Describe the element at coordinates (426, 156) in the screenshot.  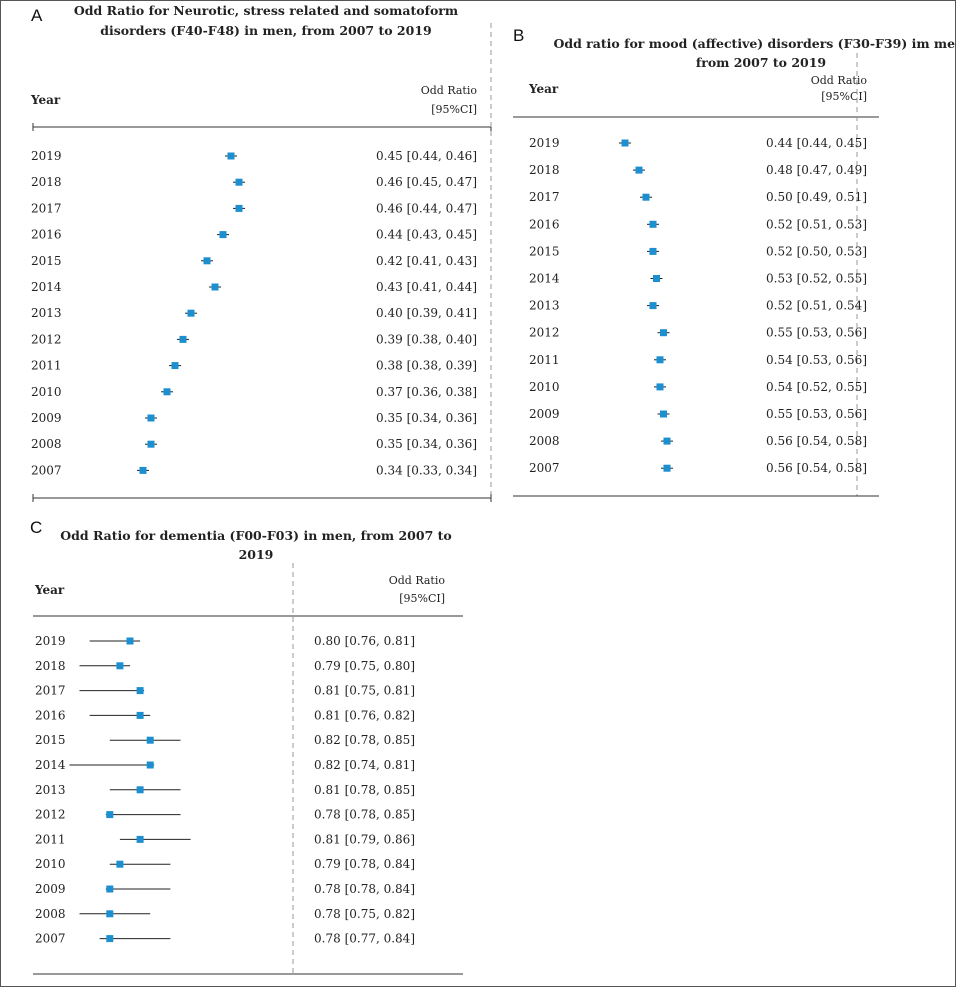
I see `odd-ratio-value: 0.45 [0.44, 0.46]` at that location.